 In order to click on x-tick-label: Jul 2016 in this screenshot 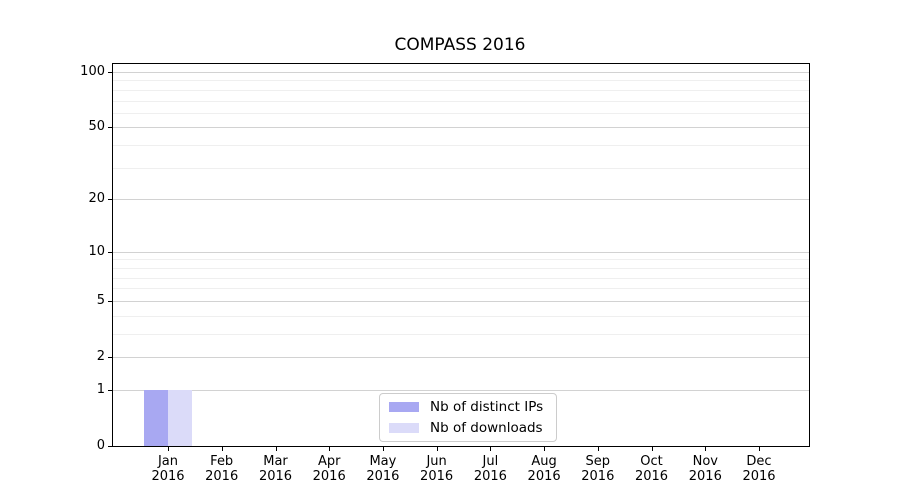, I will do `click(490, 469)`.